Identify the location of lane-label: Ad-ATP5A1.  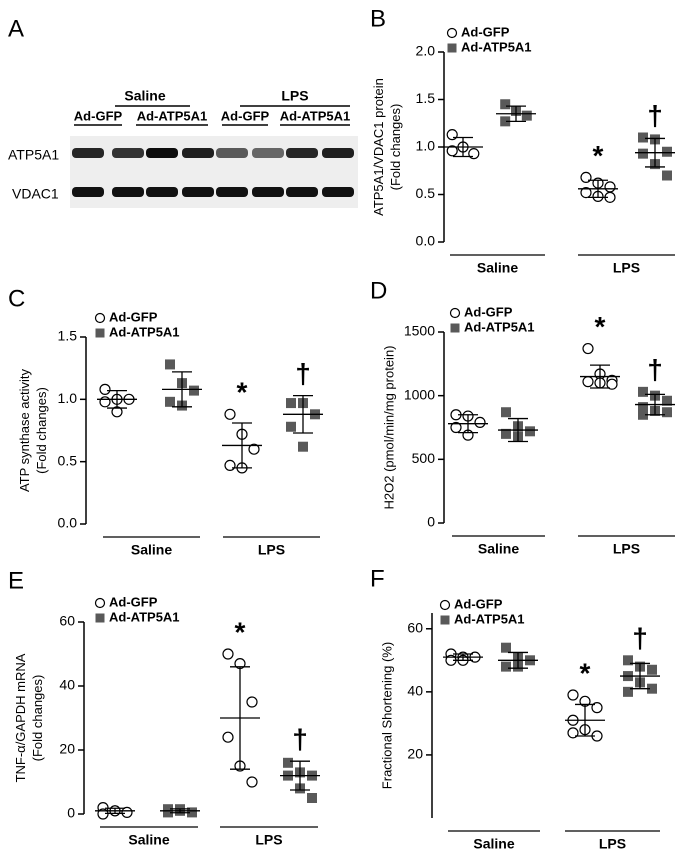
(172, 115).